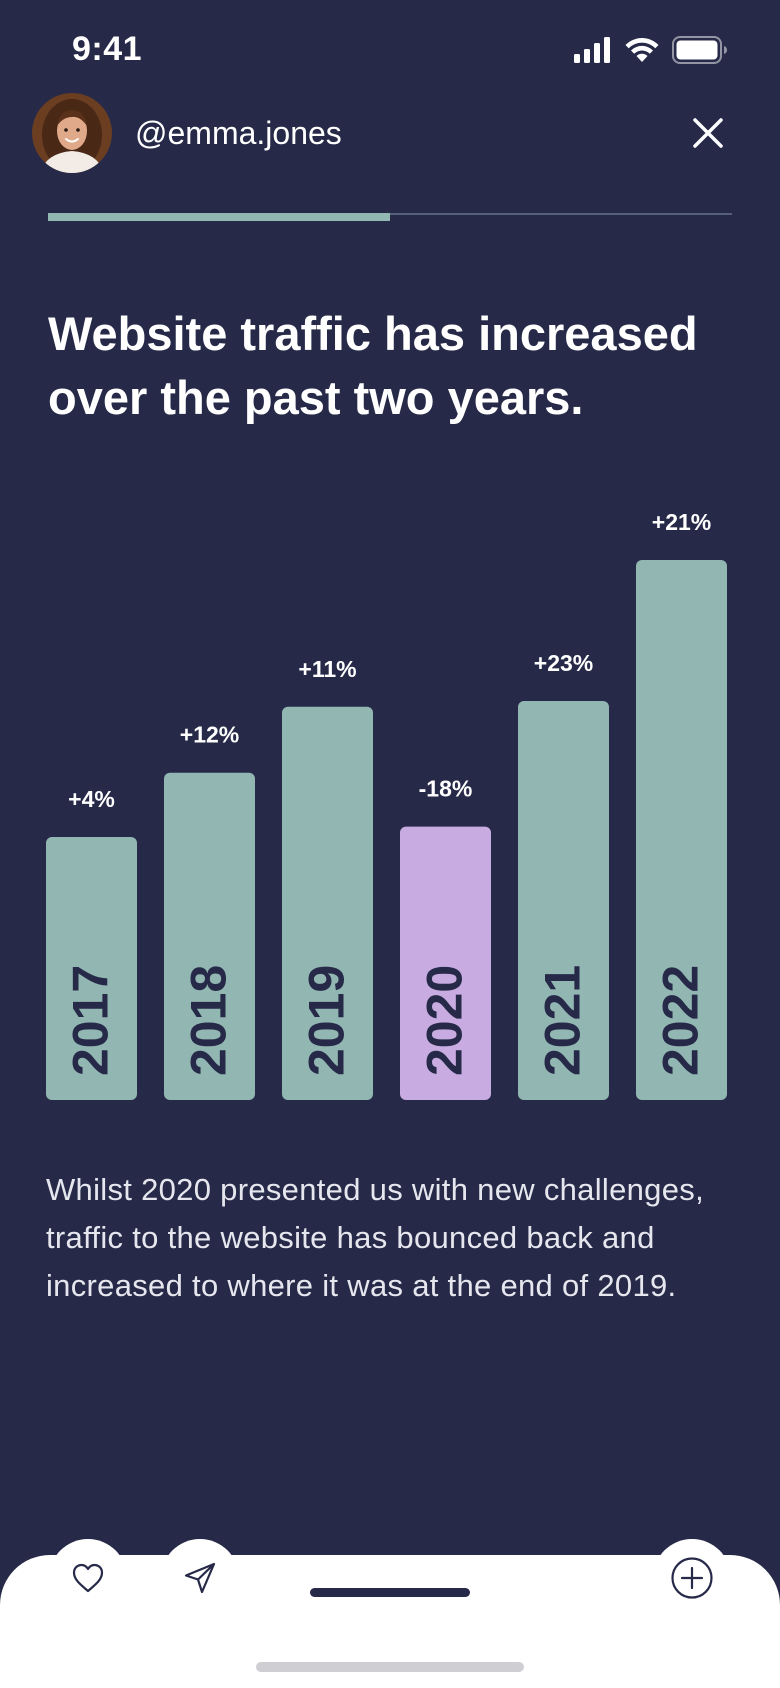  I want to click on center-handle, so click(390, 1592).